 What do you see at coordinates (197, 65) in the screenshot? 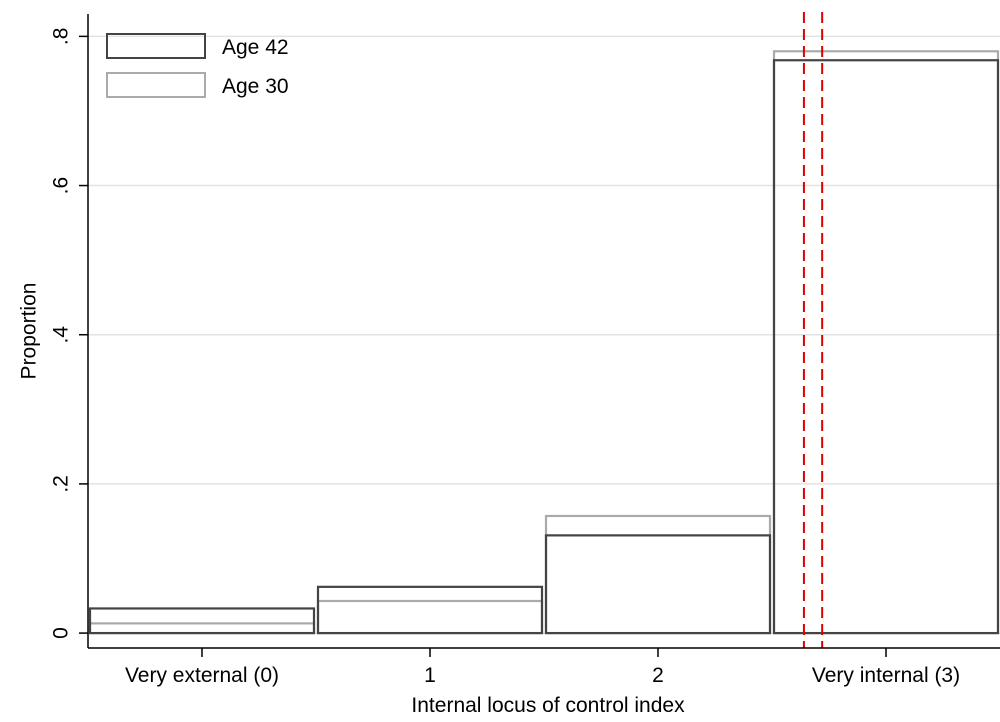
I see `legend: Age 42 Age 30` at bounding box center [197, 65].